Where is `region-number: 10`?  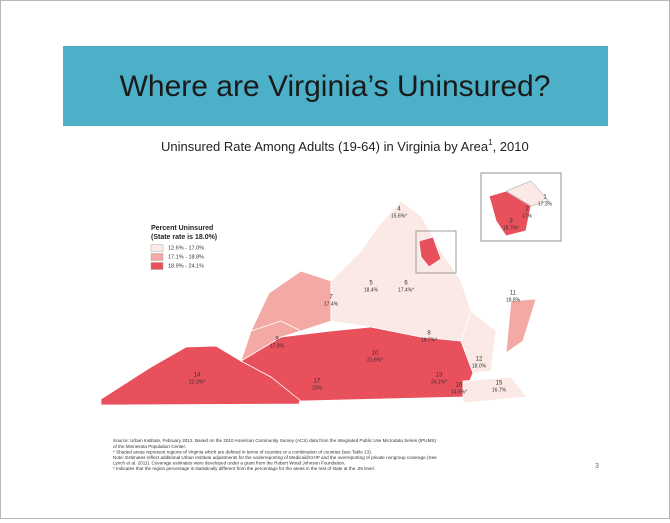 region-number: 10 is located at coordinates (375, 354).